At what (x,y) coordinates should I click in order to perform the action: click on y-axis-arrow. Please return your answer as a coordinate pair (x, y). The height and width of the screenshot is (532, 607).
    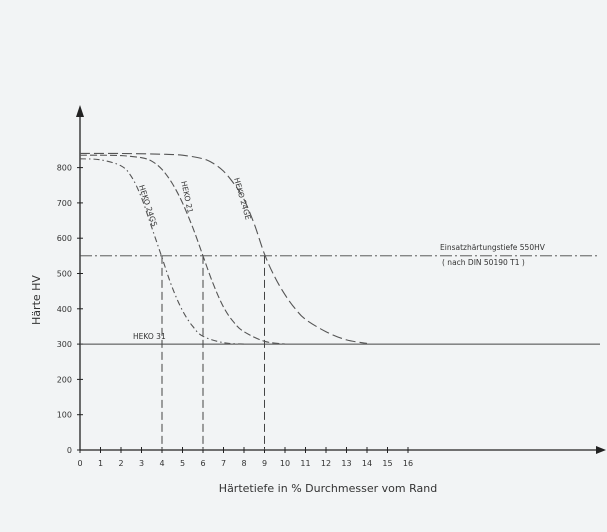
    Looking at the image, I should click on (80, 111).